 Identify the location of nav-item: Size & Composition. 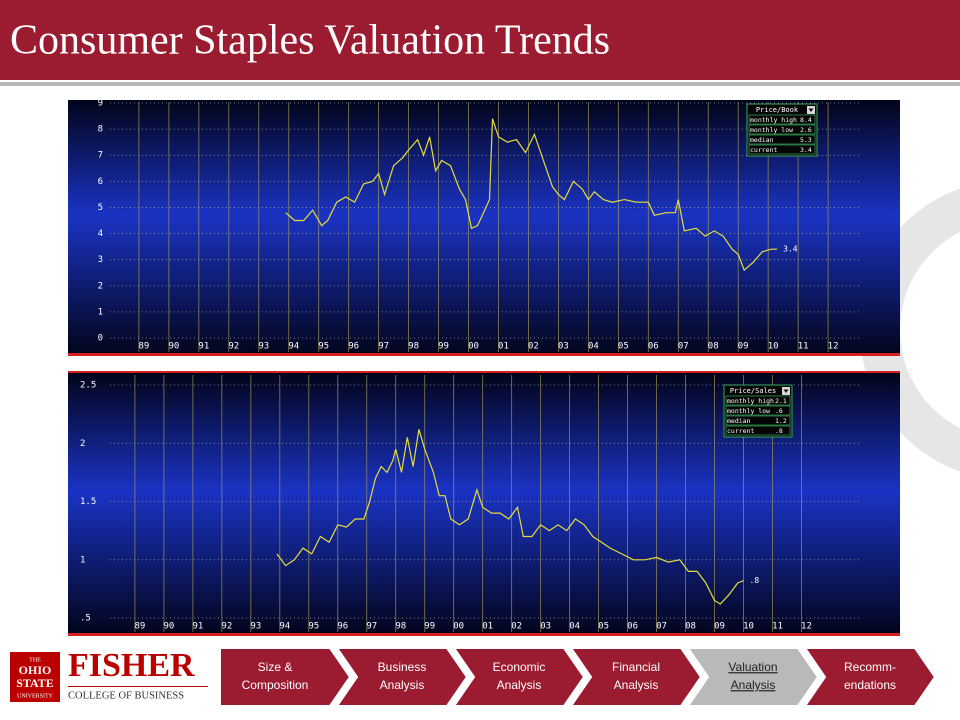
(285, 677).